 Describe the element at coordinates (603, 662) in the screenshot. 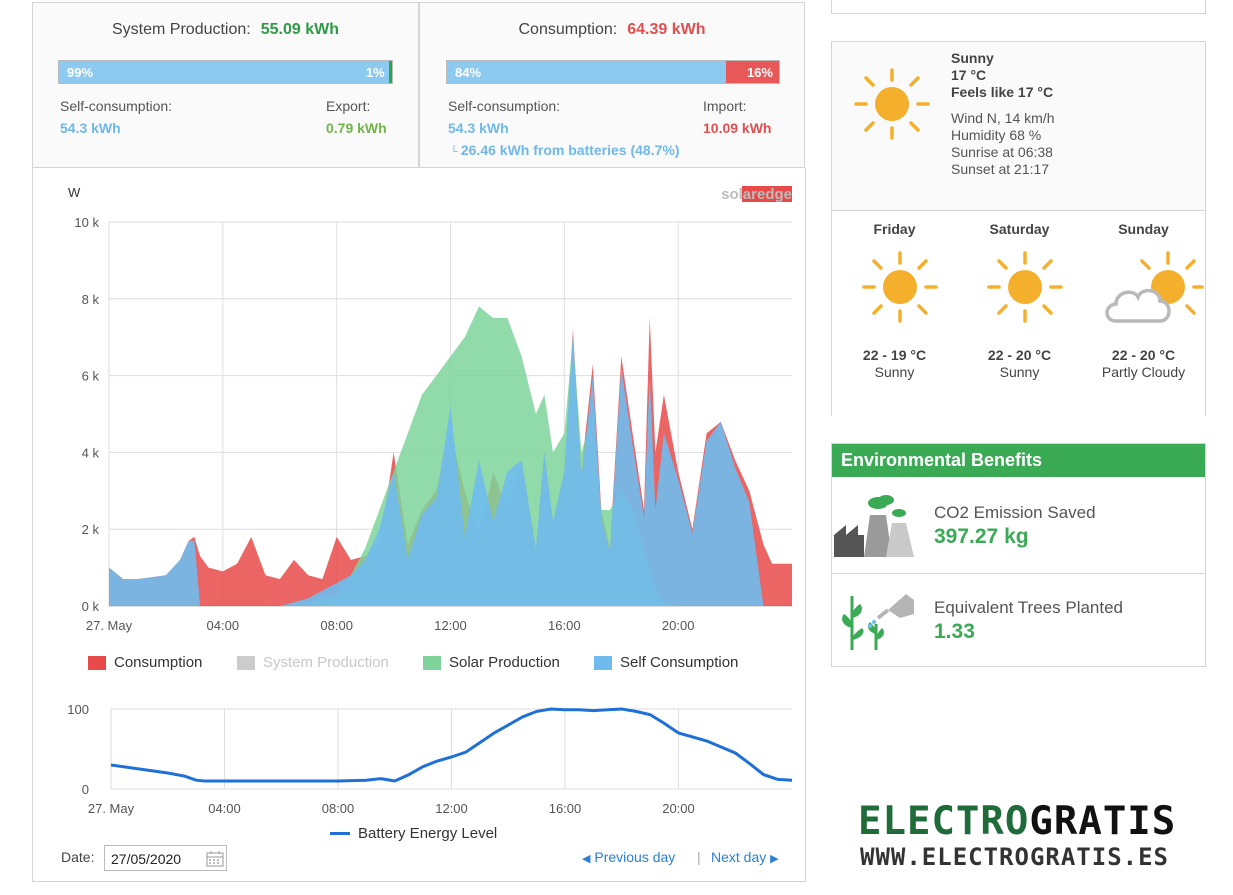

I see `legend-self-consumption-swatch` at that location.